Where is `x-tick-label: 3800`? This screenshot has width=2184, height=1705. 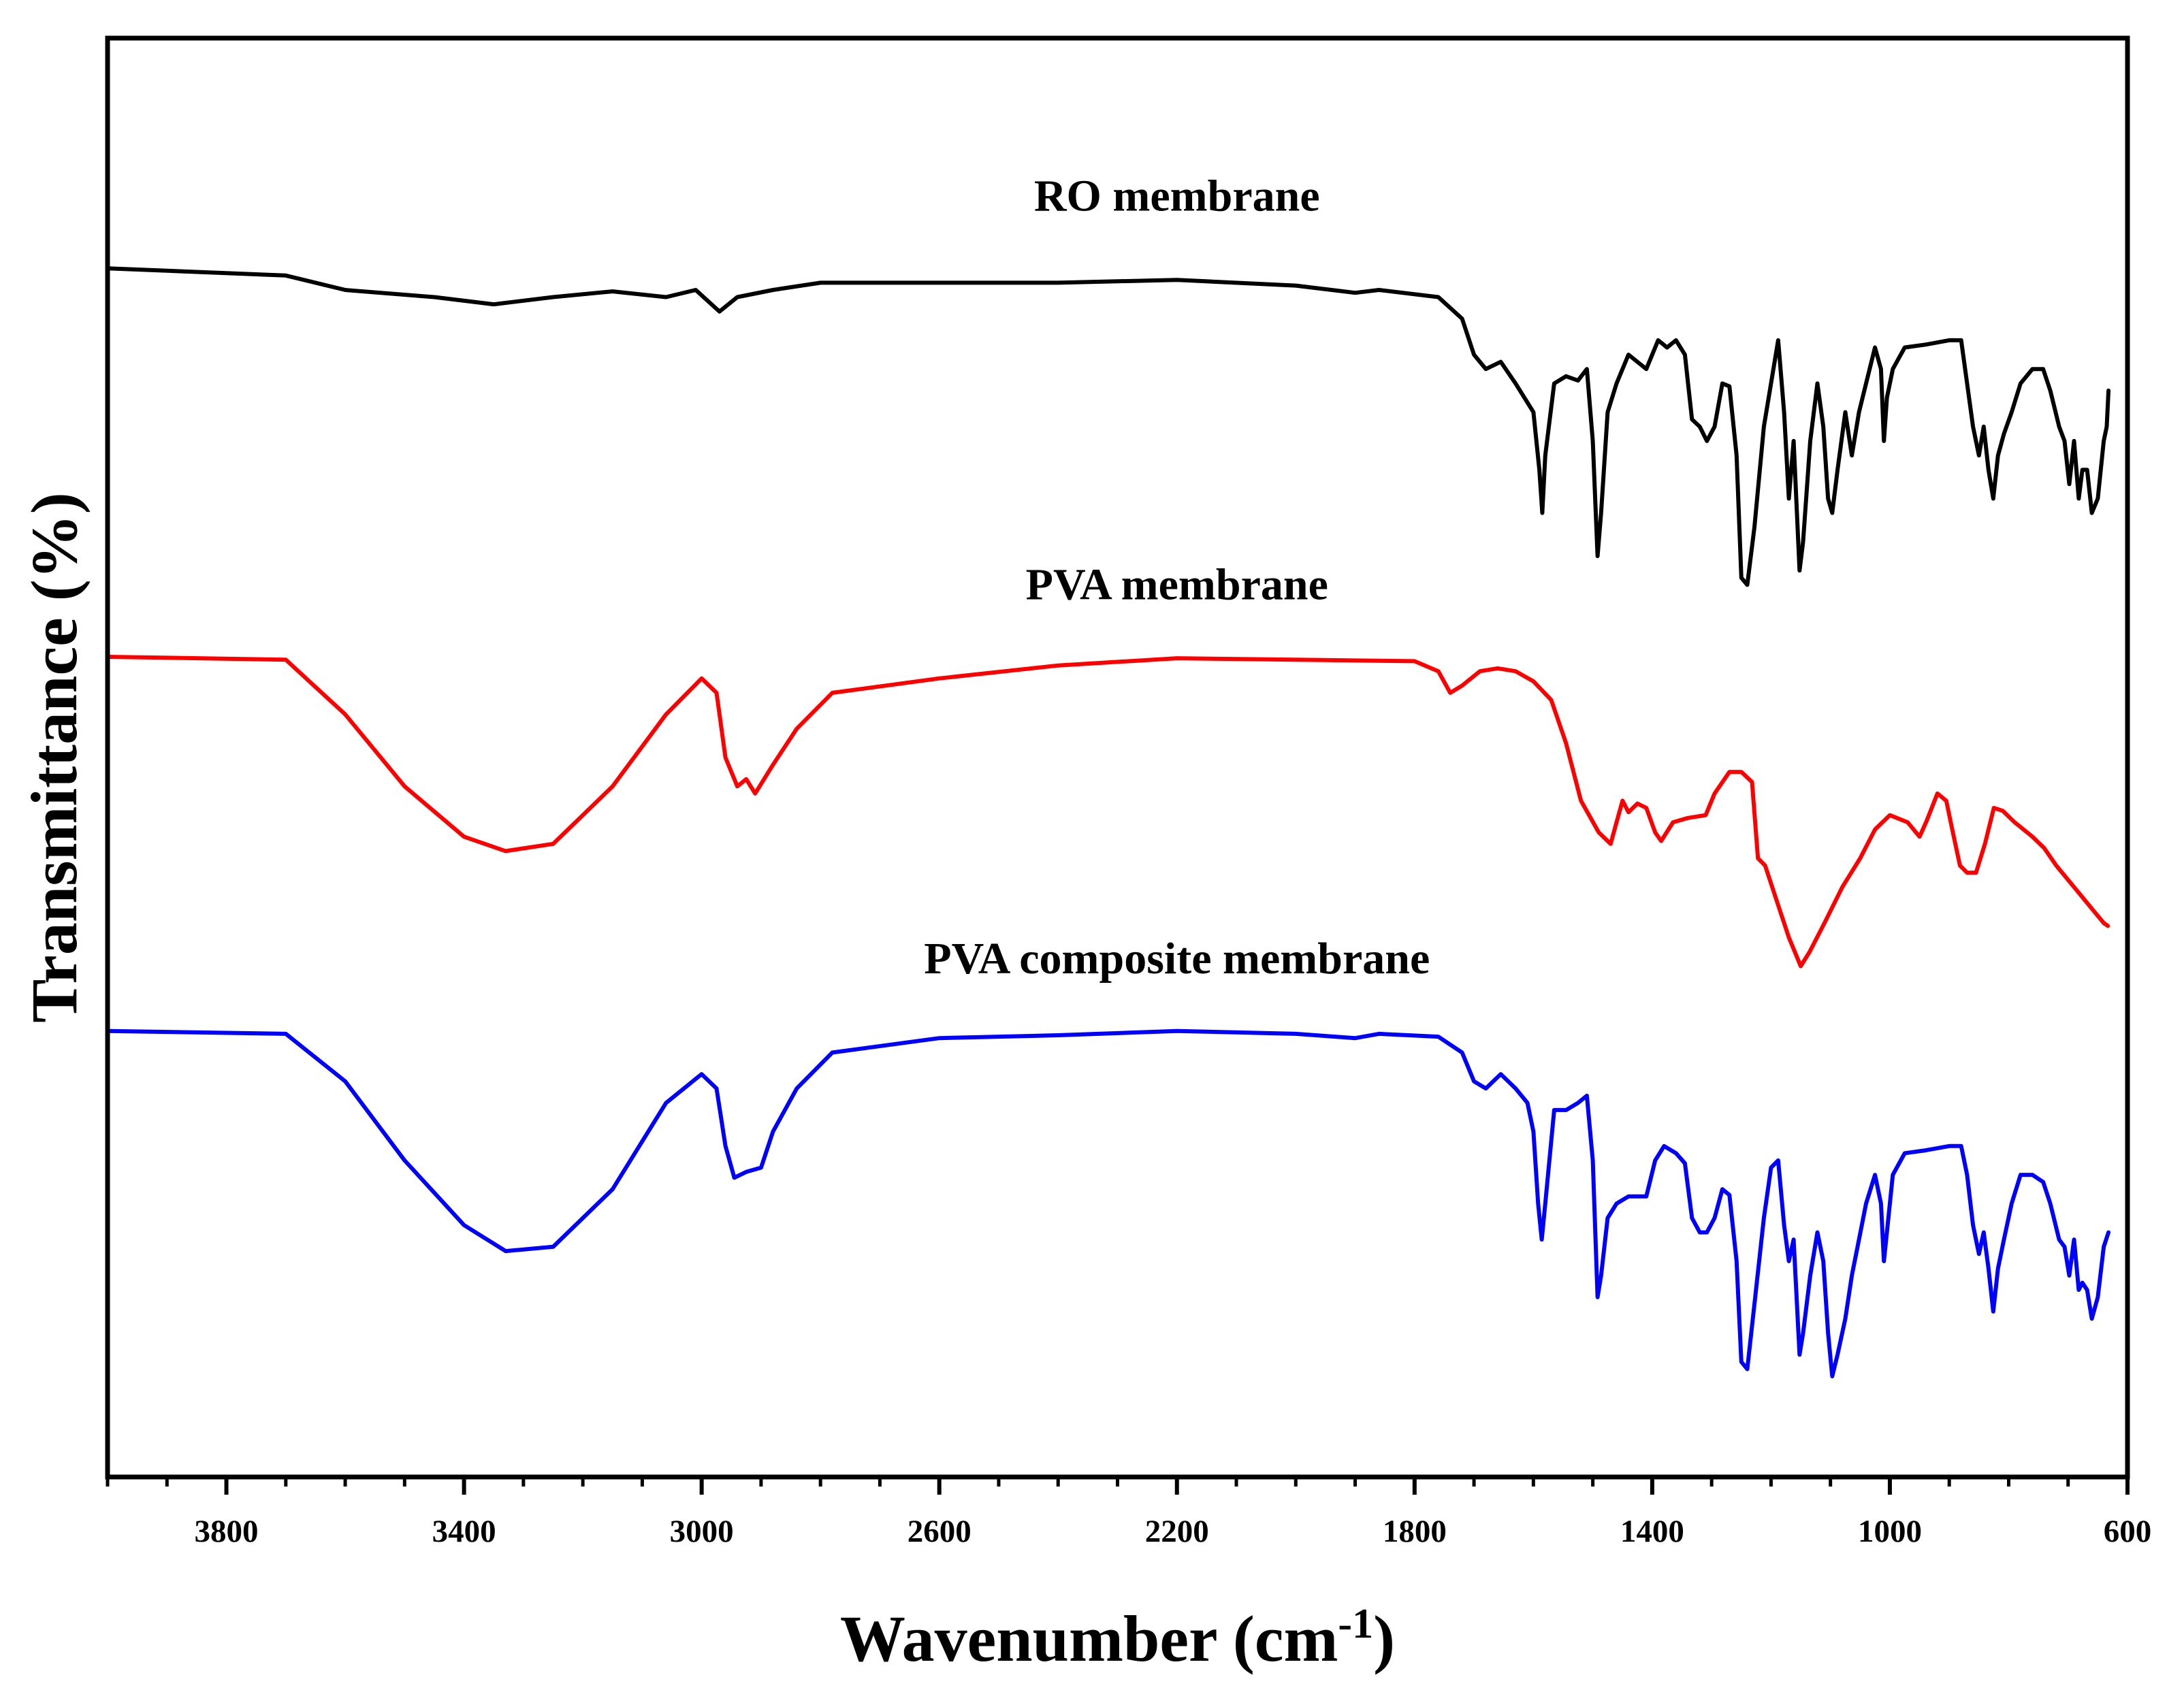 x-tick-label: 3800 is located at coordinates (227, 1531).